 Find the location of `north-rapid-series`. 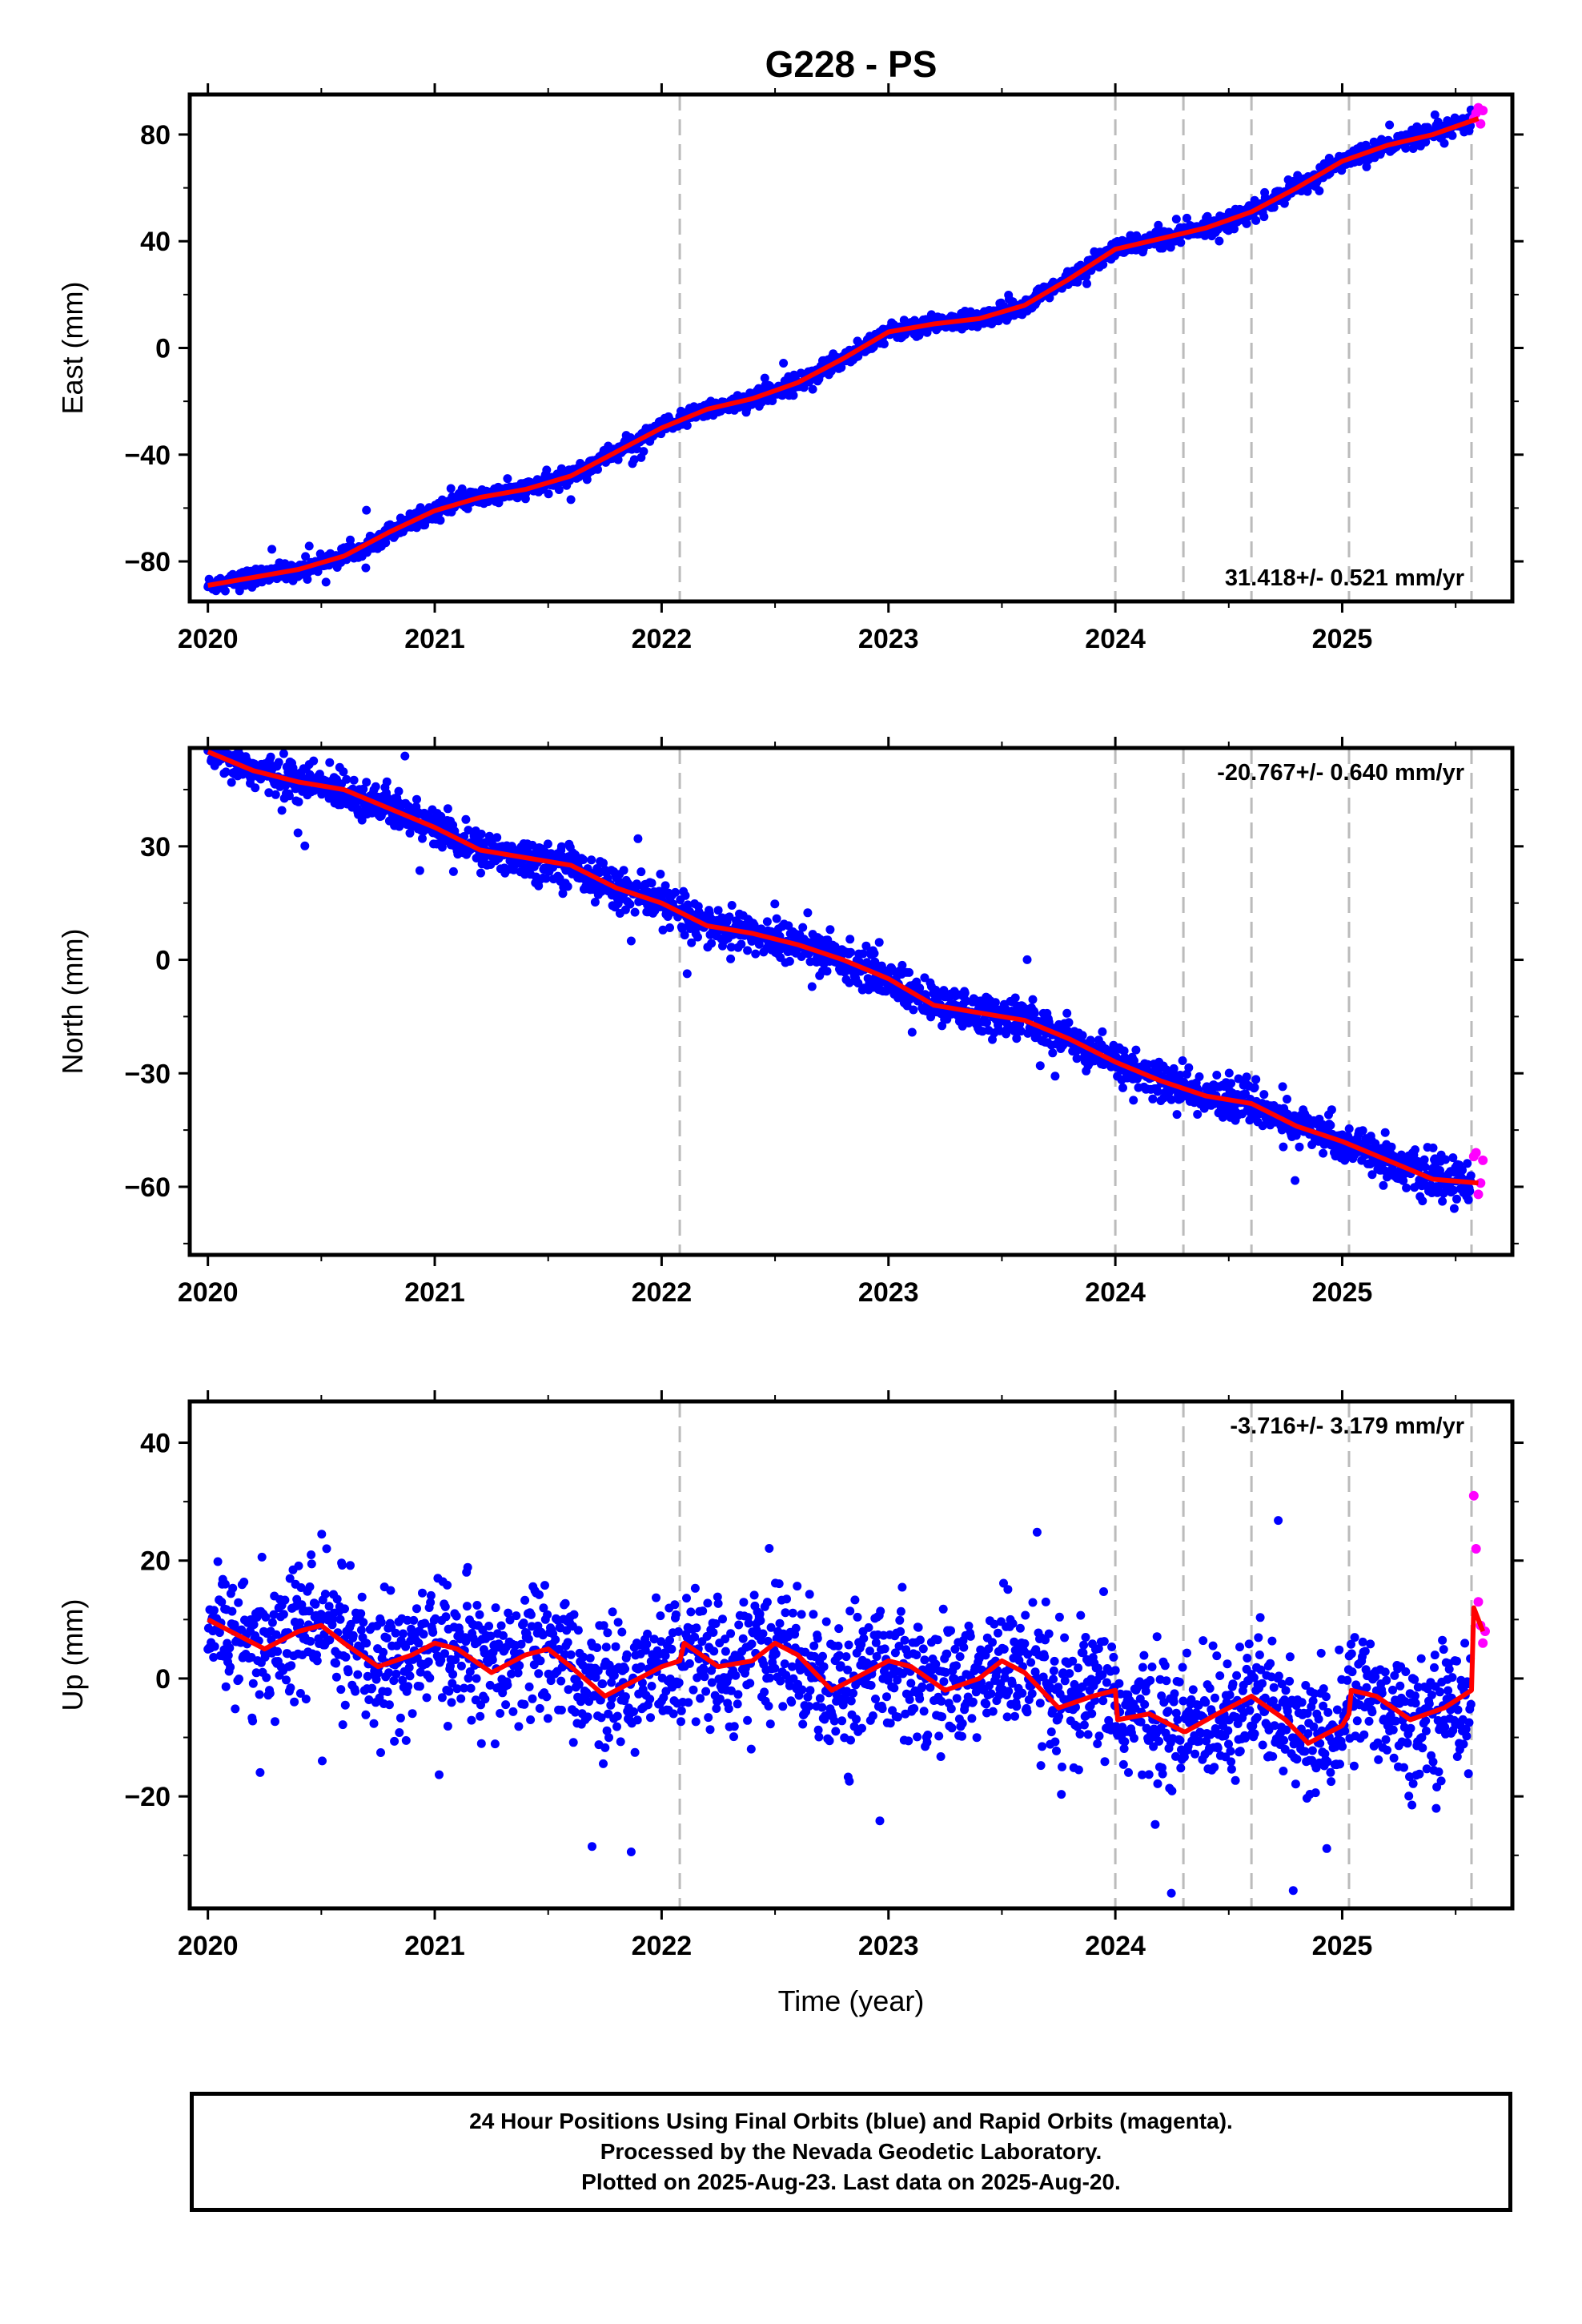

north-rapid-series is located at coordinates (1478, 1174).